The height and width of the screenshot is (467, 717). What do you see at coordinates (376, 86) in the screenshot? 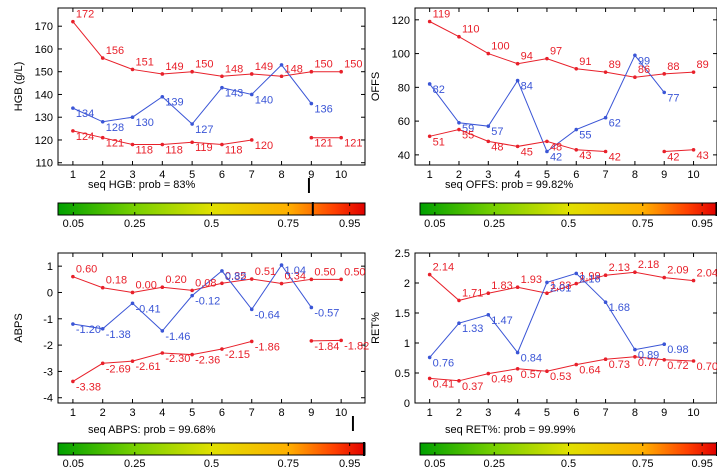
I see `y-axis-label: OFFS` at bounding box center [376, 86].